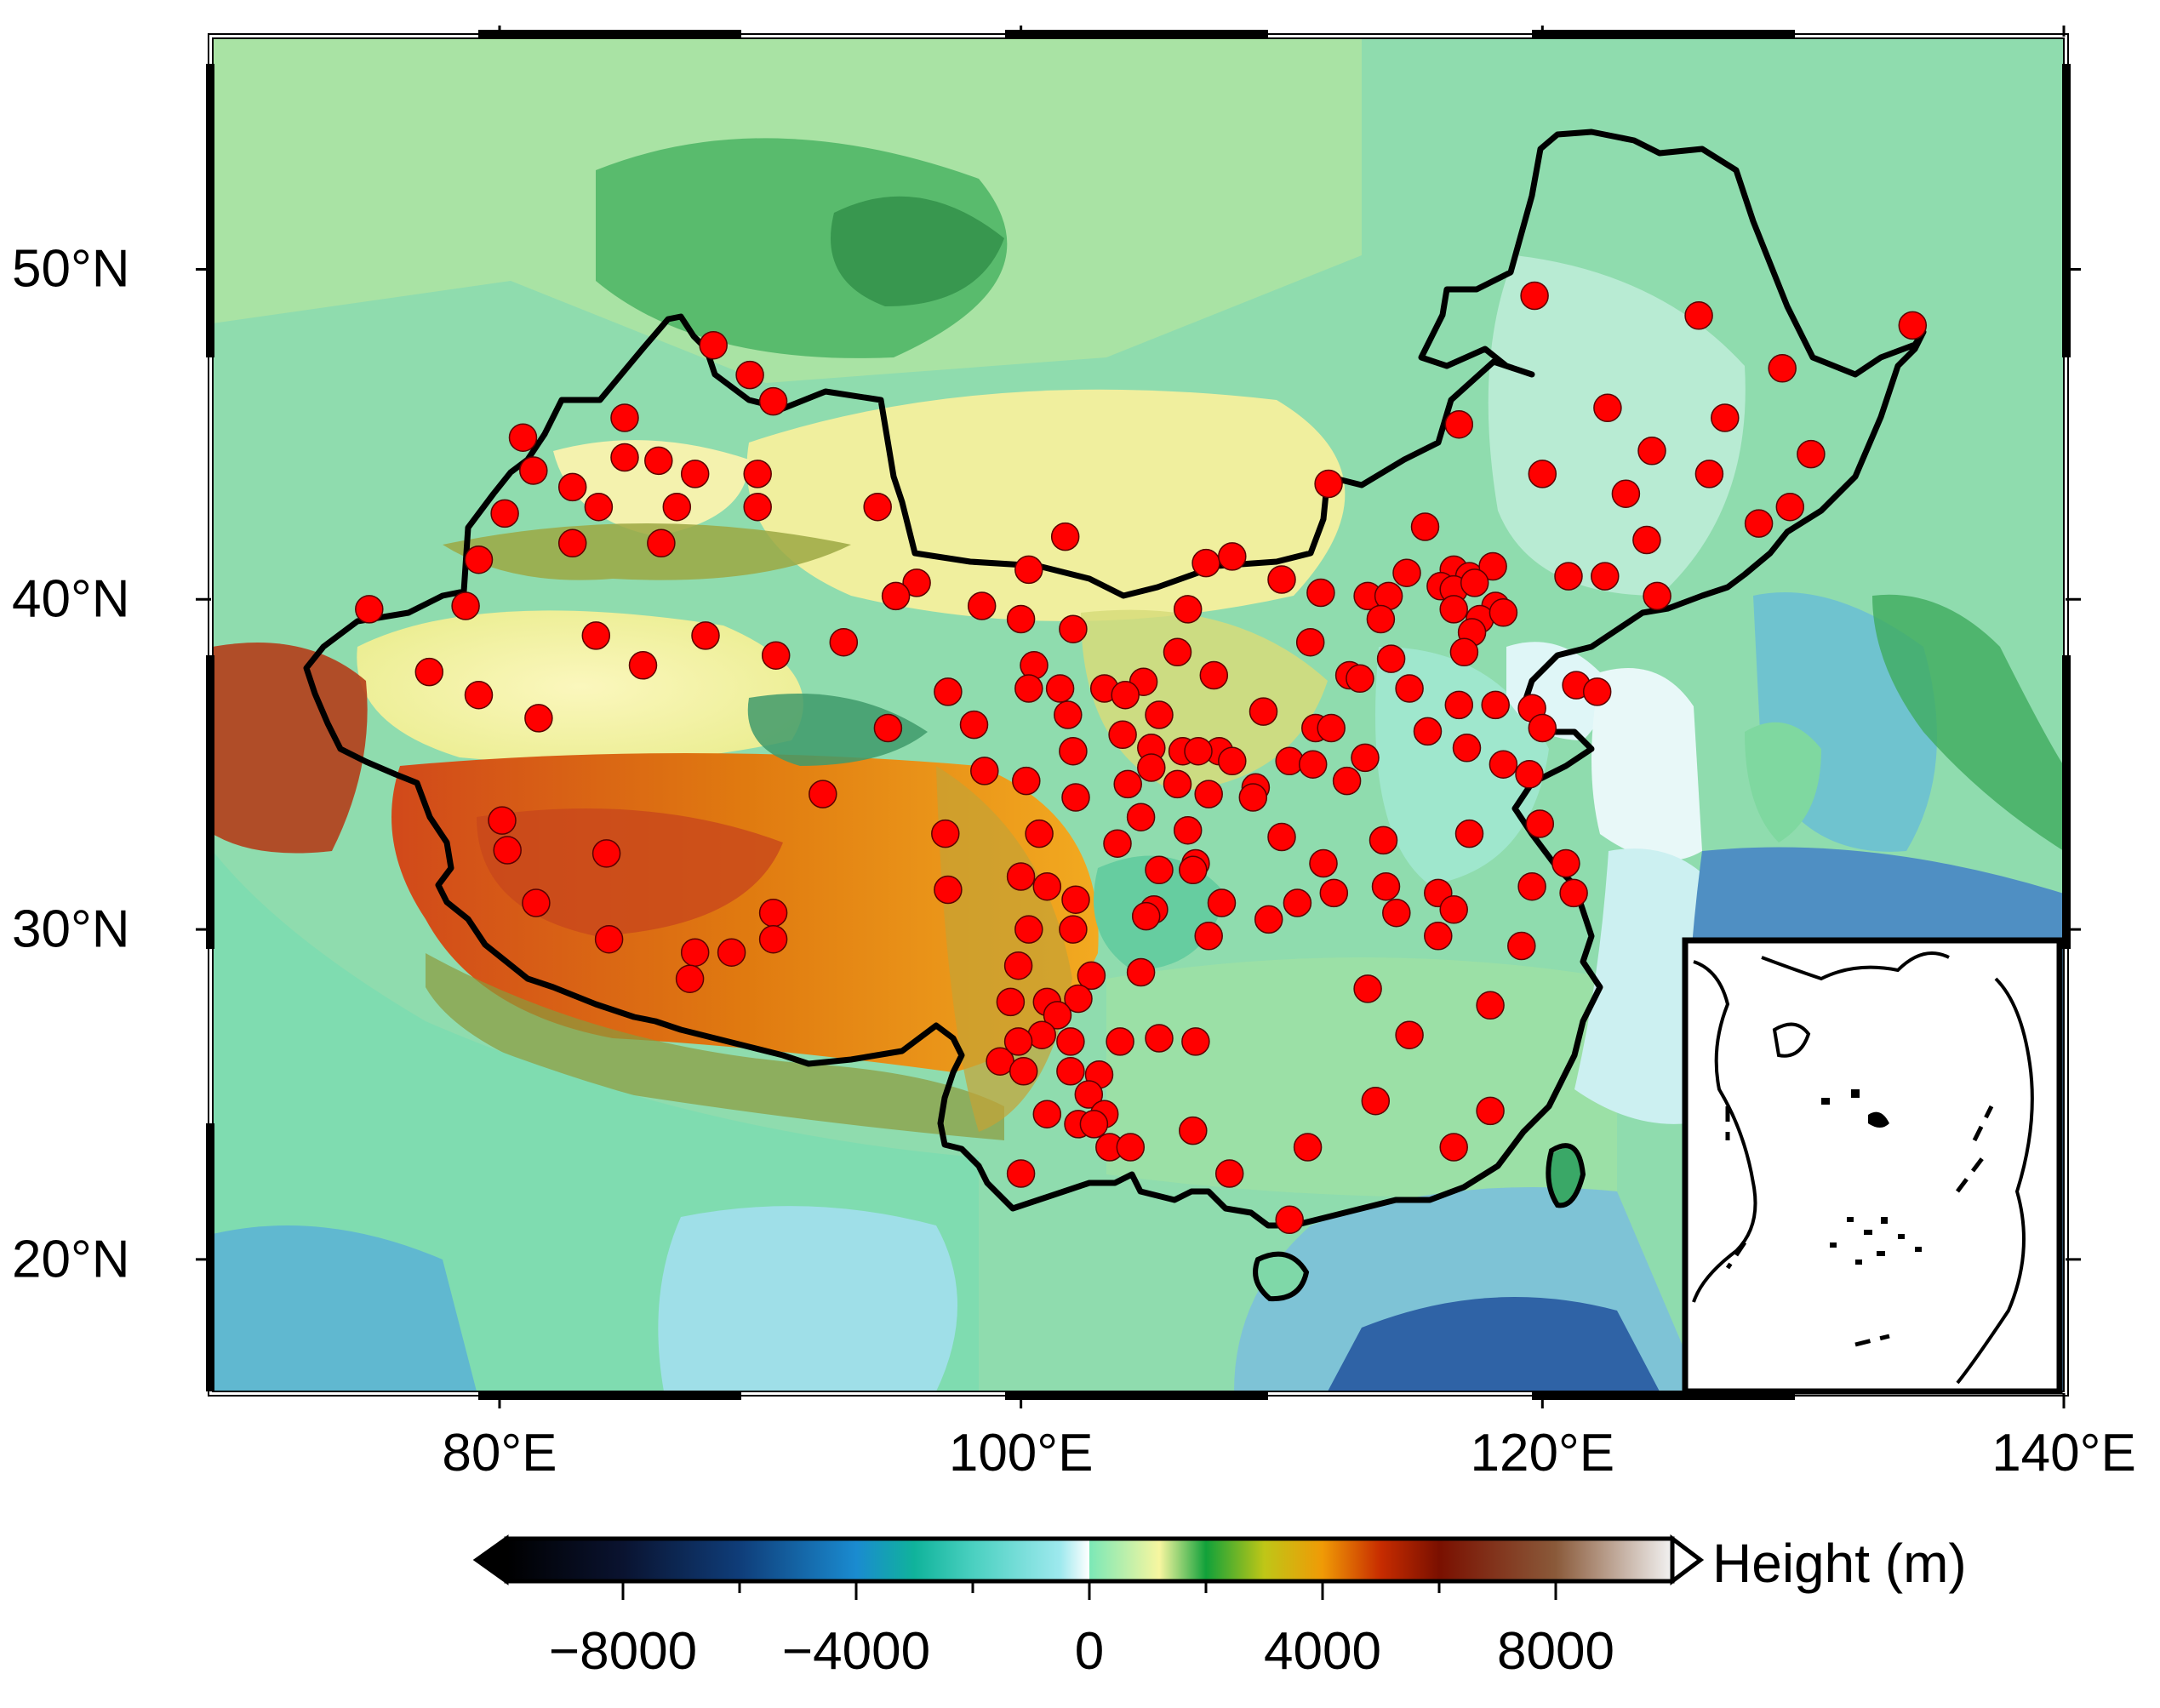  What do you see at coordinates (1281, 1277) in the screenshot?
I see `hainan-island` at bounding box center [1281, 1277].